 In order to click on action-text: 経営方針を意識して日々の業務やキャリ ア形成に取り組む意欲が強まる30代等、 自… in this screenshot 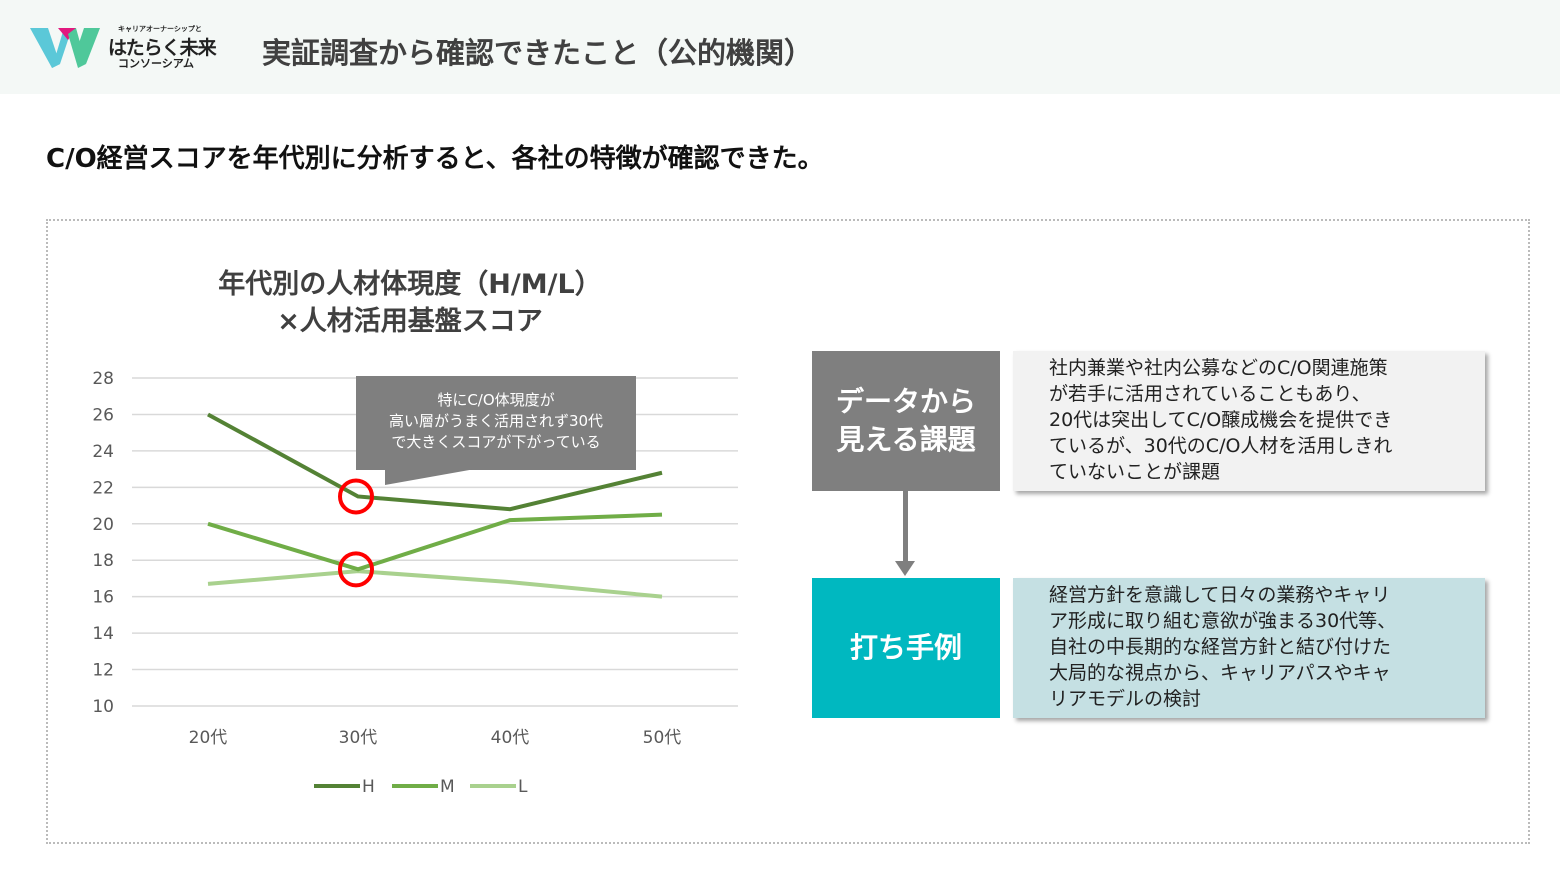, I will do `click(1249, 648)`.